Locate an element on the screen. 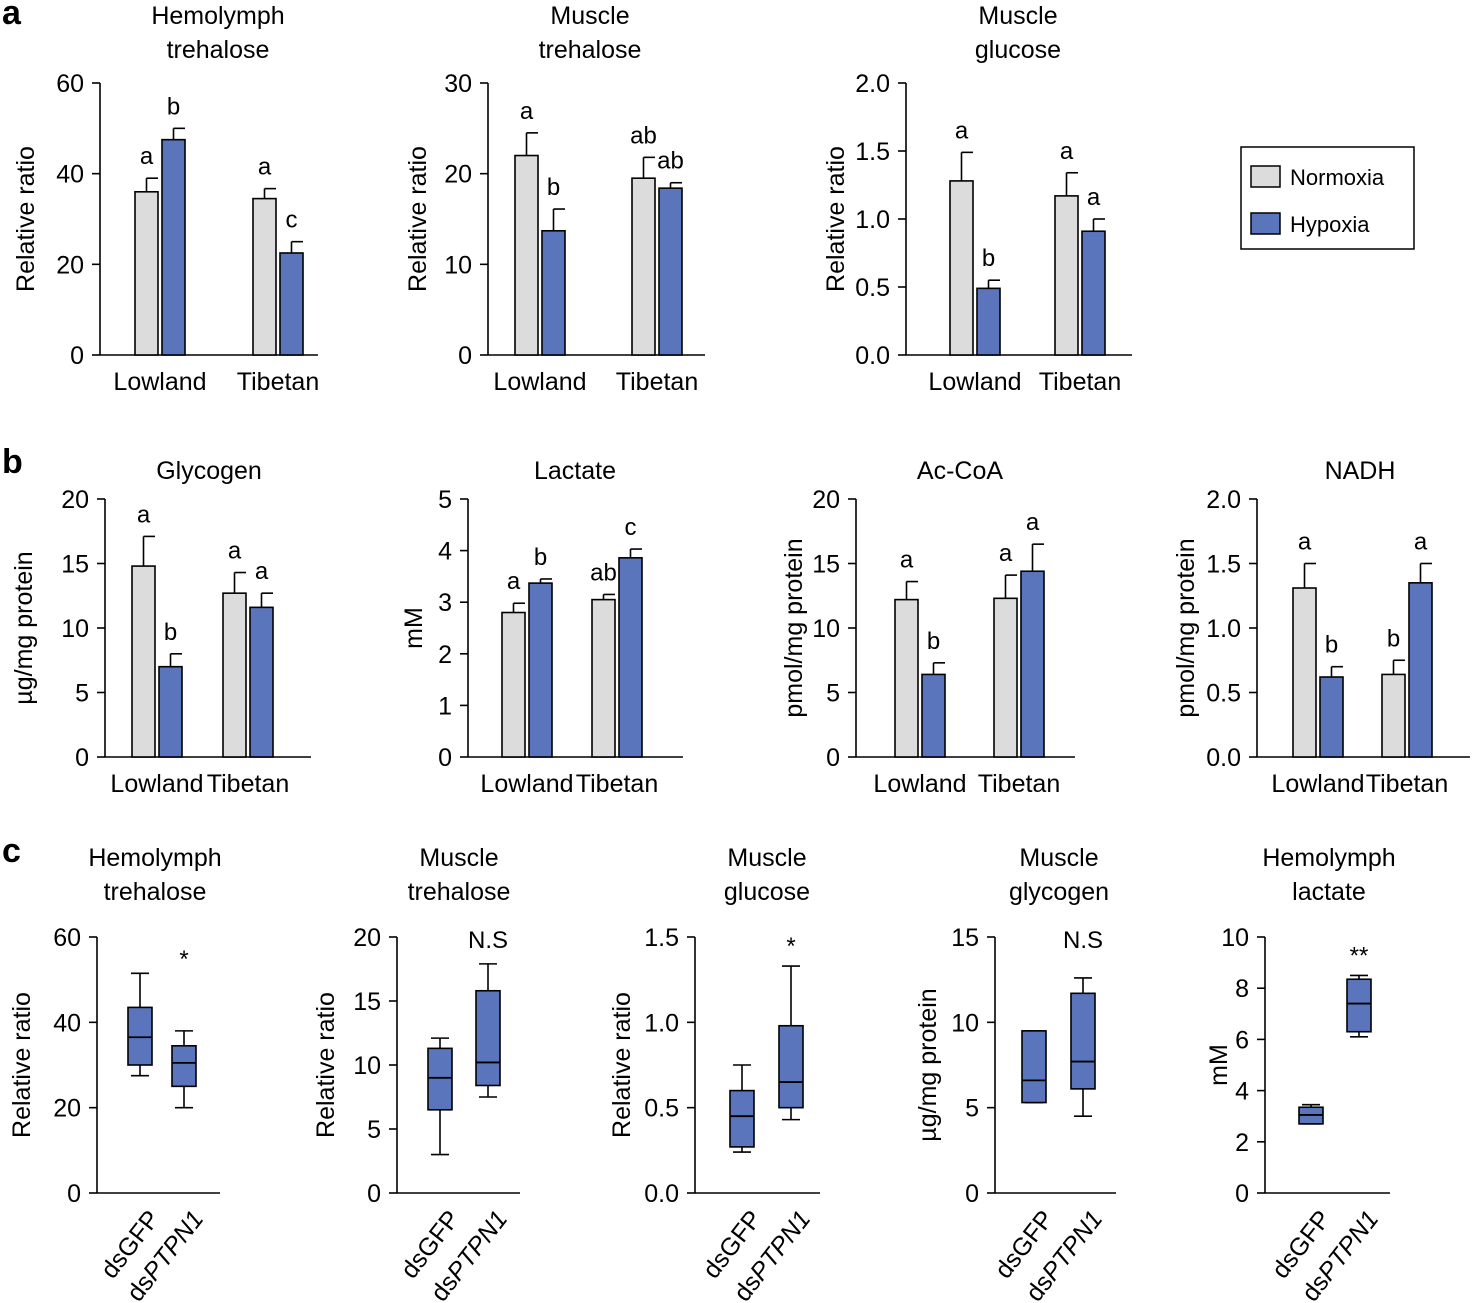 Image resolution: width=1473 pixels, height=1303 pixels. legend-label-normoxia: Normoxia is located at coordinates (1337, 177).